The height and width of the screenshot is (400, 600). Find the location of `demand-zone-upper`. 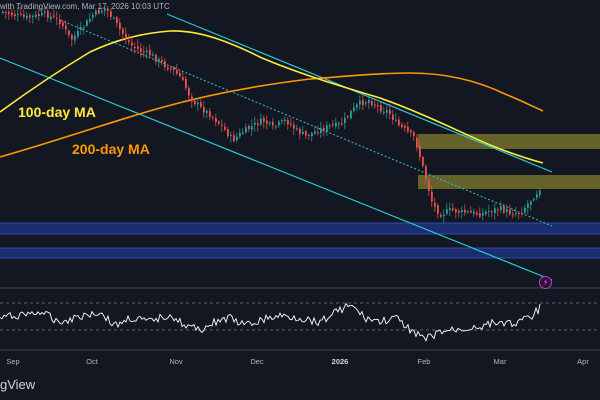

demand-zone-upper is located at coordinates (300, 228).